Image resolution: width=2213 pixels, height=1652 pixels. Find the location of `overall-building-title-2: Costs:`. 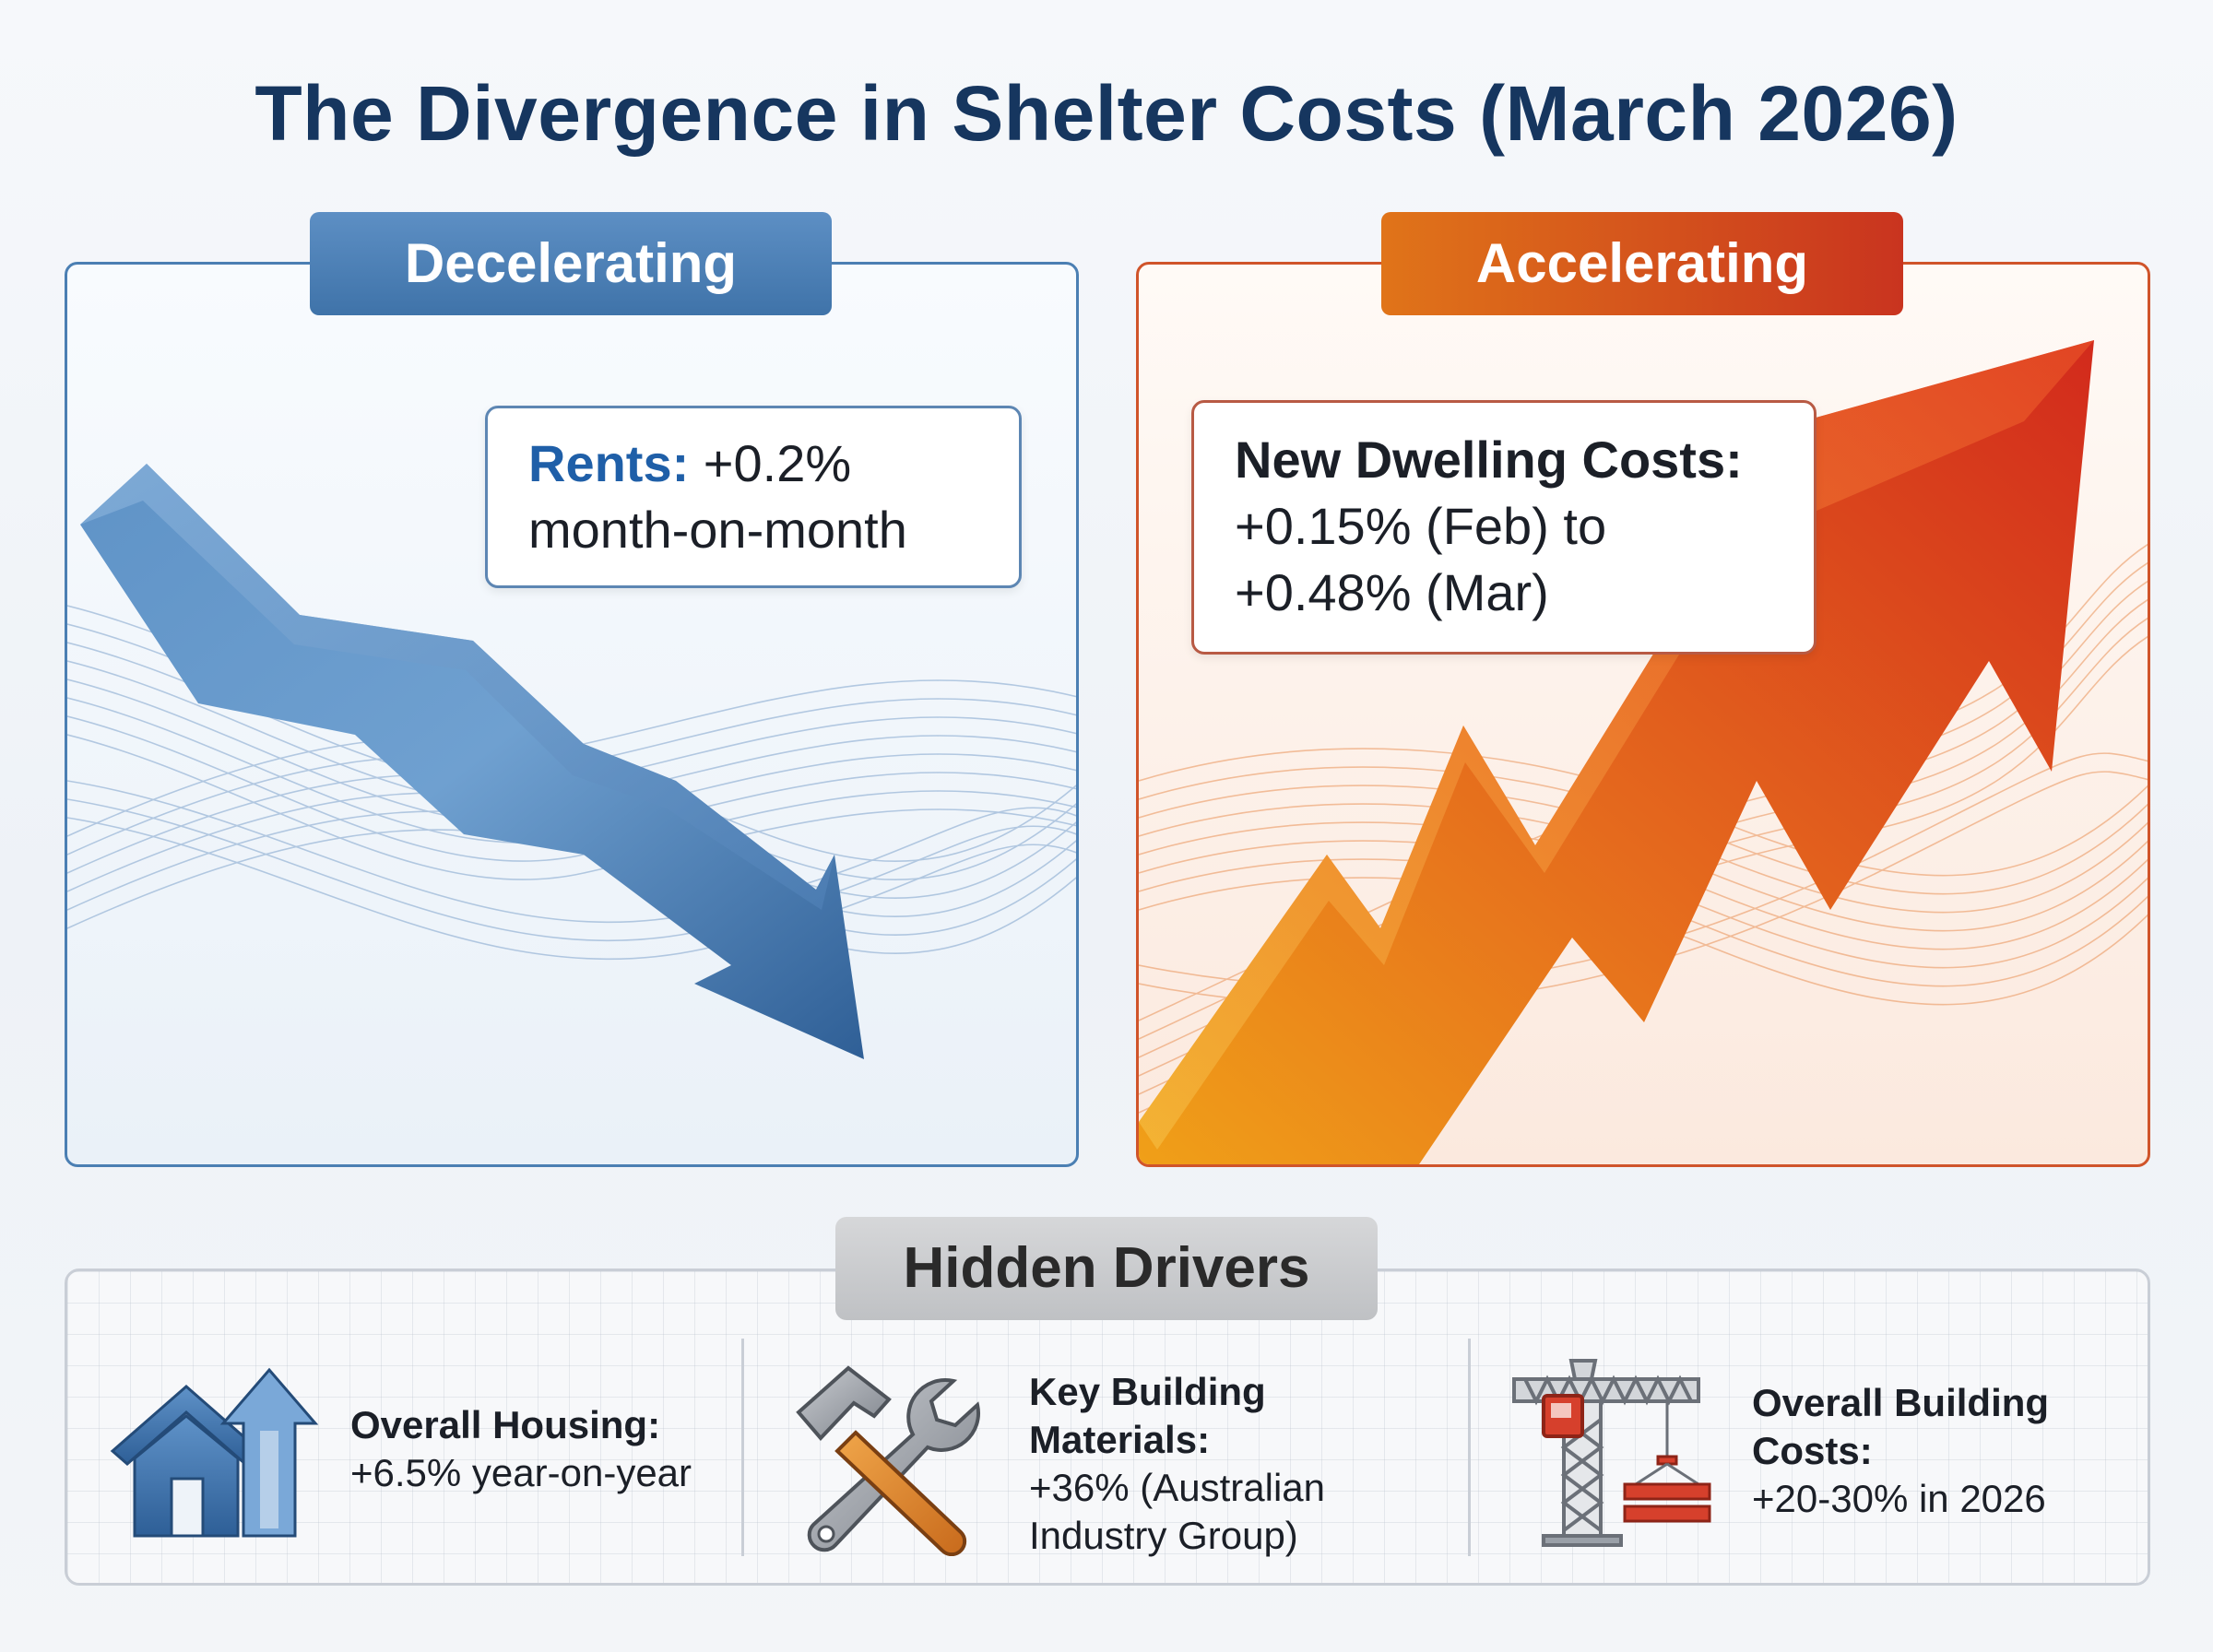

overall-building-title-2: Costs: is located at coordinates (1812, 1450).